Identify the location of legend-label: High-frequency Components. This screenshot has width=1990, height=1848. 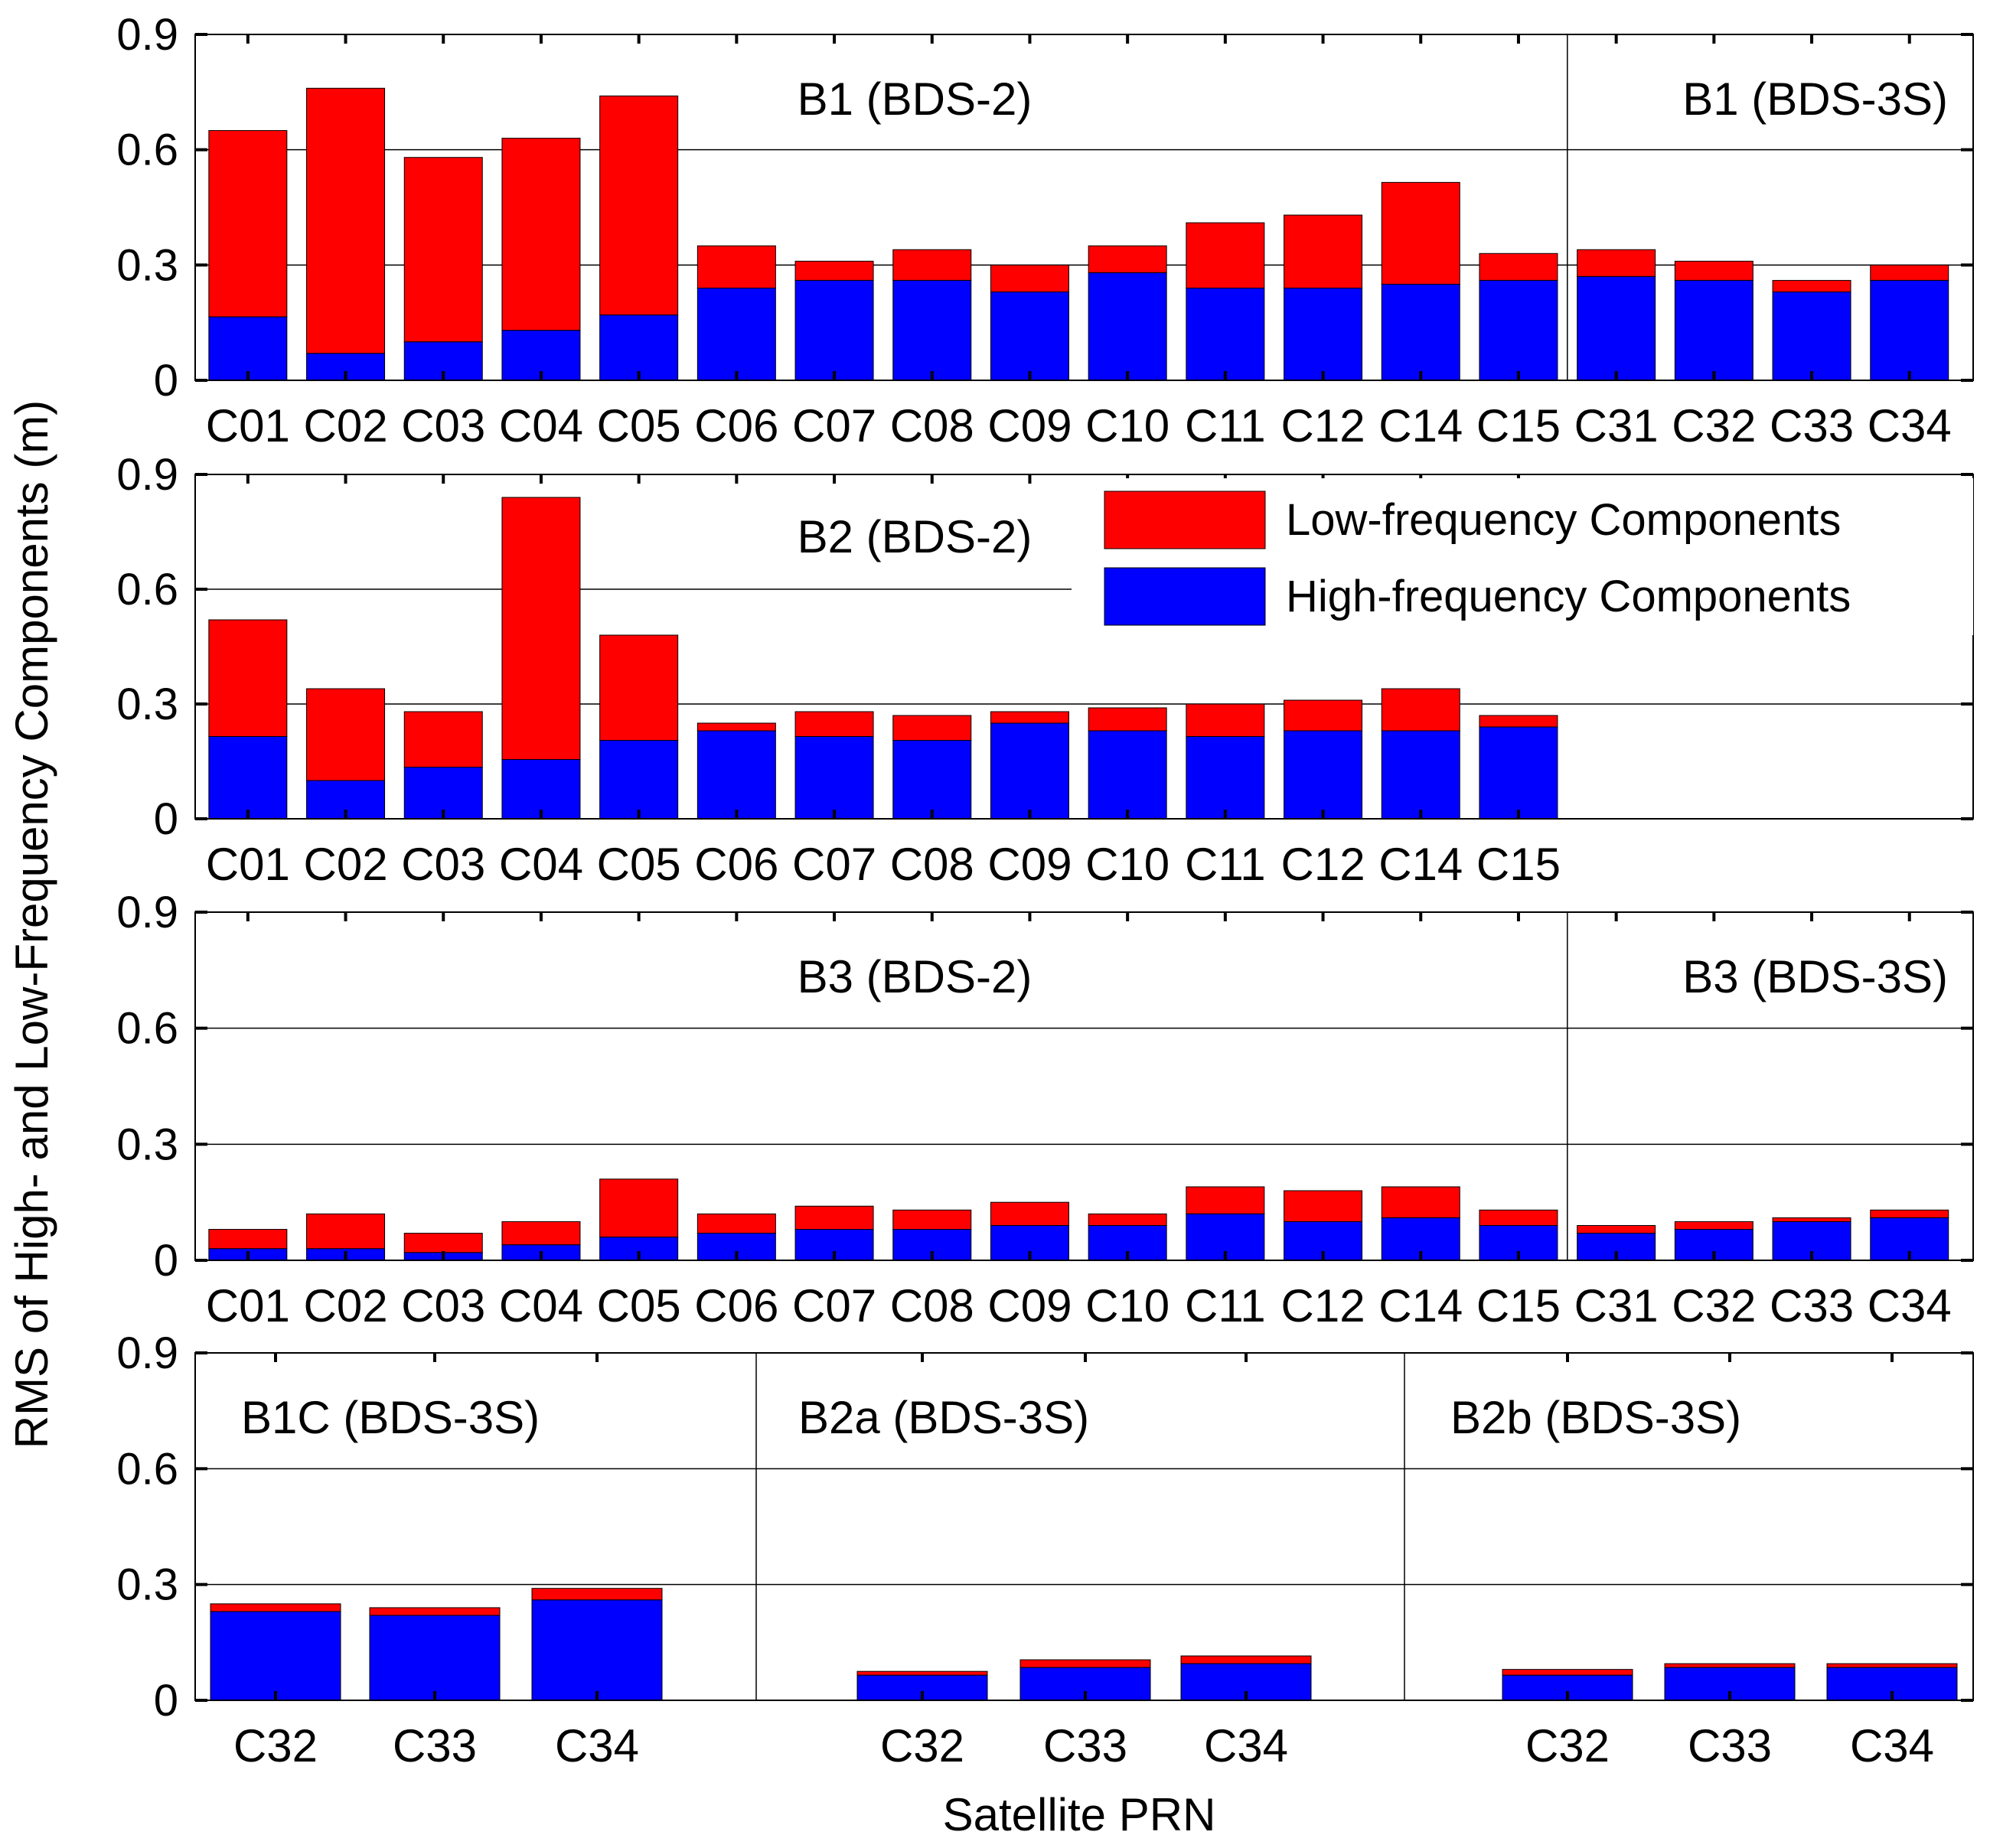
(1568, 596).